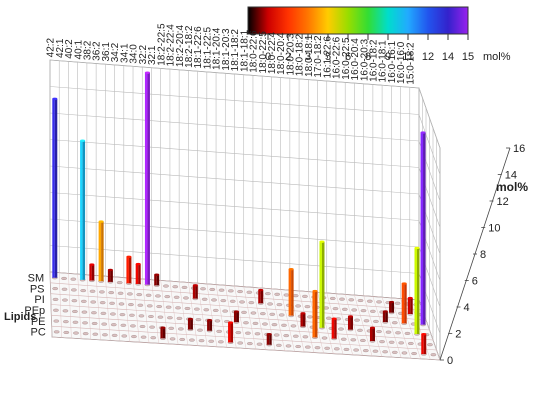 The height and width of the screenshot is (418, 550). I want to click on species-tick-label: 18:2-22:4, so click(171, 45).